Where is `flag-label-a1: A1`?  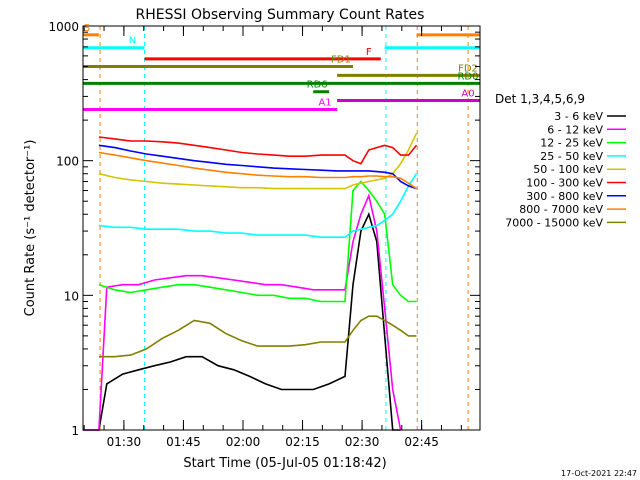
flag-label-a1: A1 is located at coordinates (324, 102).